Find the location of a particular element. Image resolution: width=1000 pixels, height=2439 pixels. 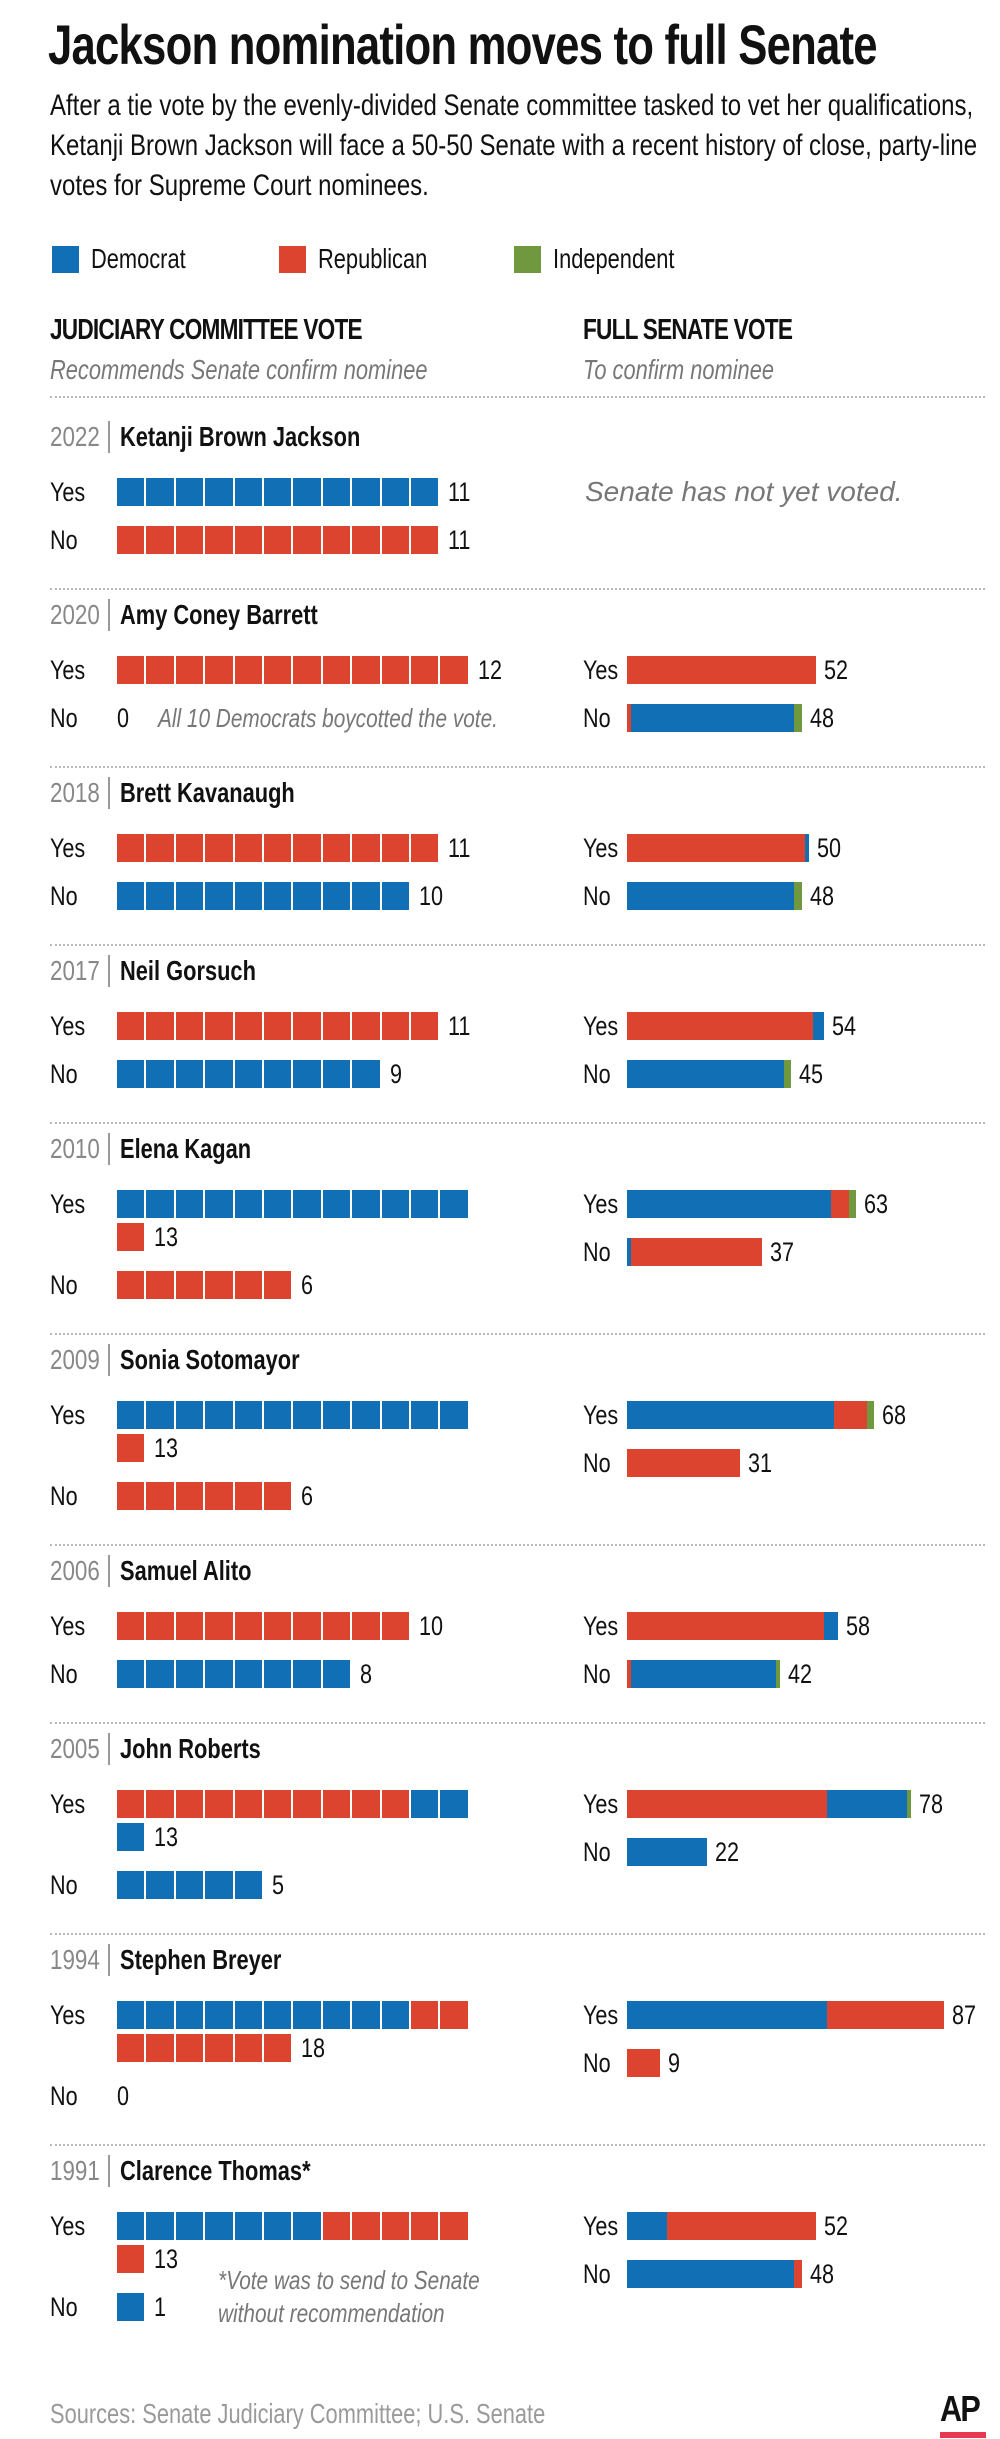

vote-columns: Yes 10 No 8 Yes 58 No 42 is located at coordinates (517, 1650).